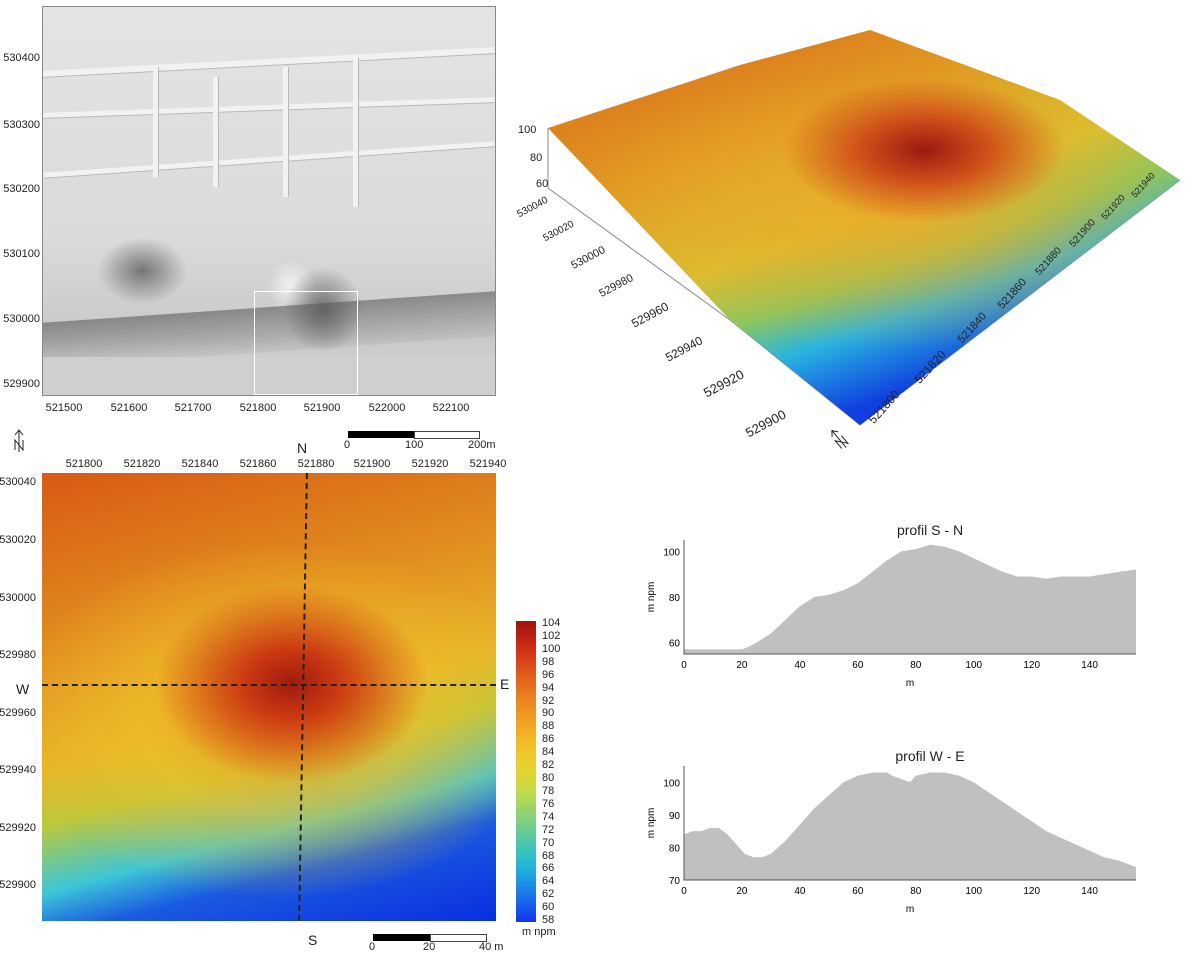 This screenshot has height=954, width=1200. What do you see at coordinates (539, 932) in the screenshot?
I see `legend-unit: m npm` at bounding box center [539, 932].